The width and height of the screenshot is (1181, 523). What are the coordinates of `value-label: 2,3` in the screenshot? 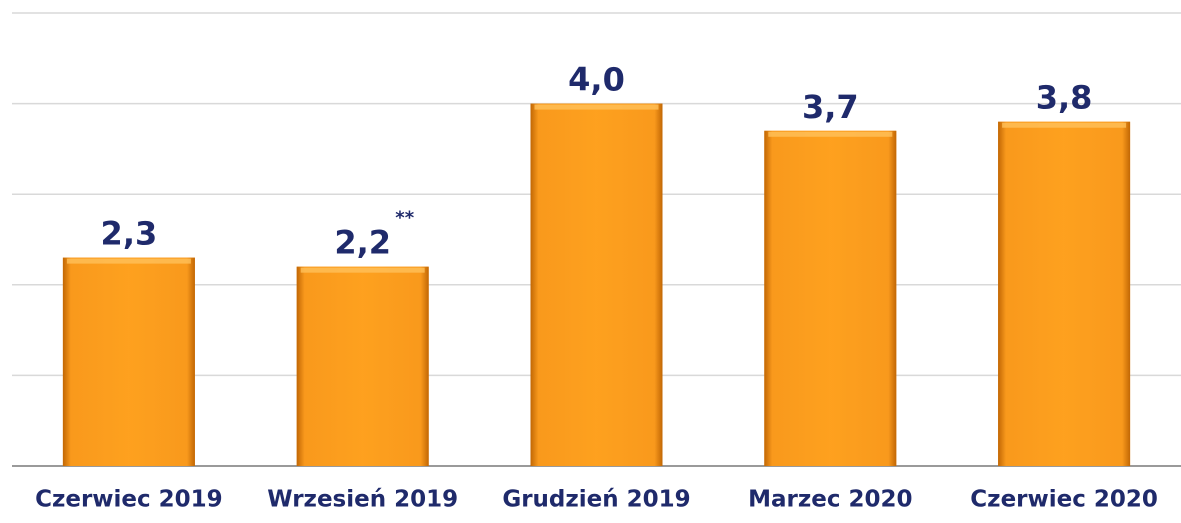 It's located at (129, 234).